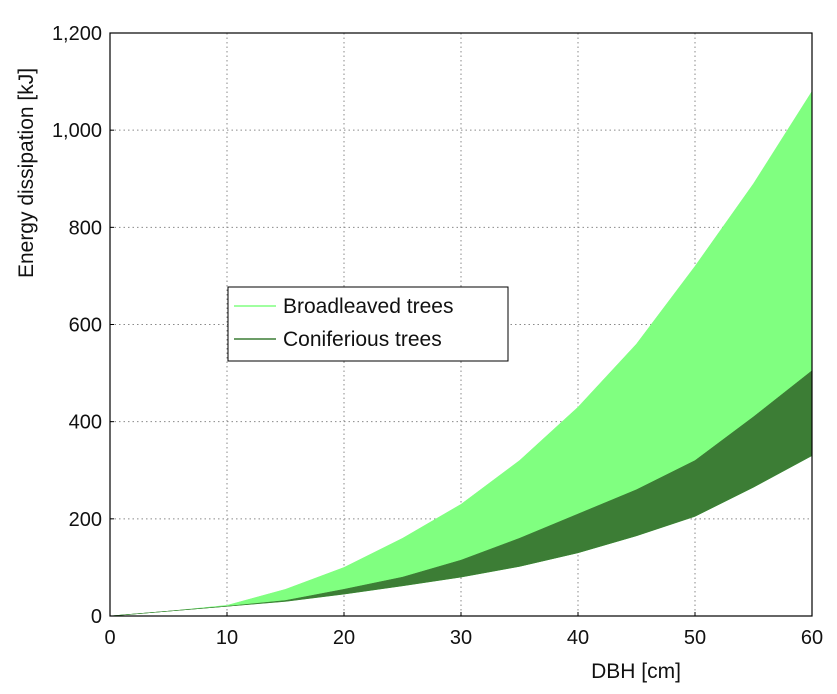 Image resolution: width=837 pixels, height=694 pixels. What do you see at coordinates (96, 617) in the screenshot?
I see `y-tick-label: 0` at bounding box center [96, 617].